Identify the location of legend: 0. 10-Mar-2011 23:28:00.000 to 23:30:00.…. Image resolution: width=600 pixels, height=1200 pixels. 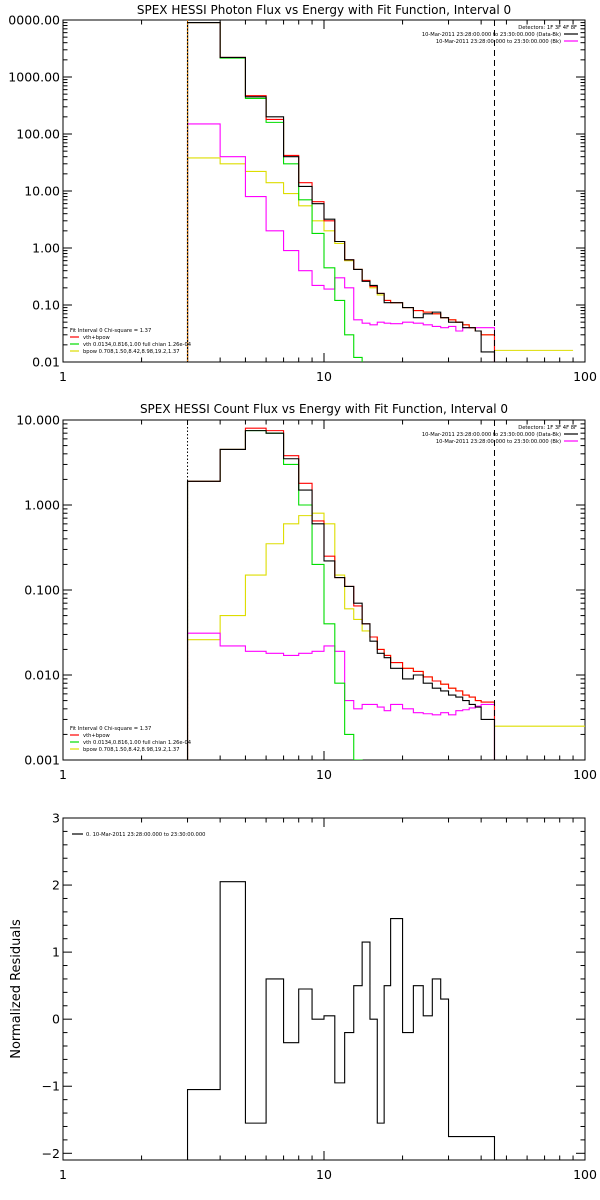
(138, 835).